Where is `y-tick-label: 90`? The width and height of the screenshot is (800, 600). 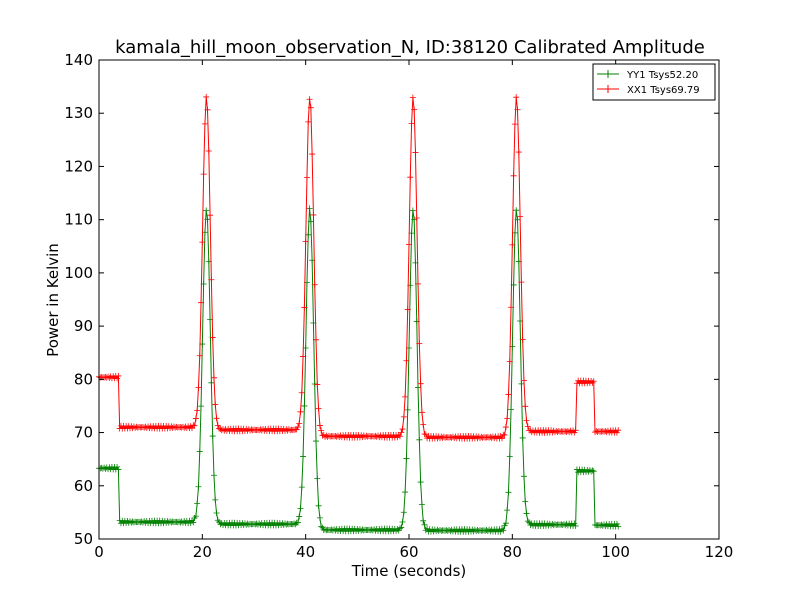
y-tick-label: 90 is located at coordinates (83, 326).